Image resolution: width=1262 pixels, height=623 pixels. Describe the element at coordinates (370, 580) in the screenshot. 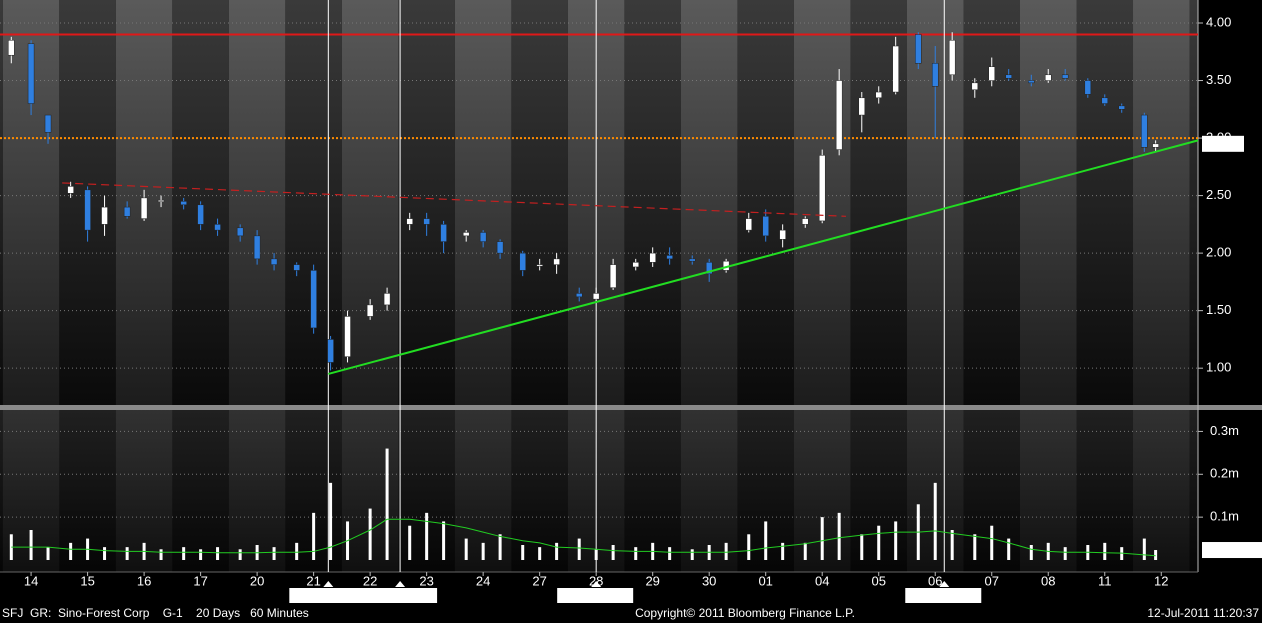

I see `x-tick-label: 22` at that location.